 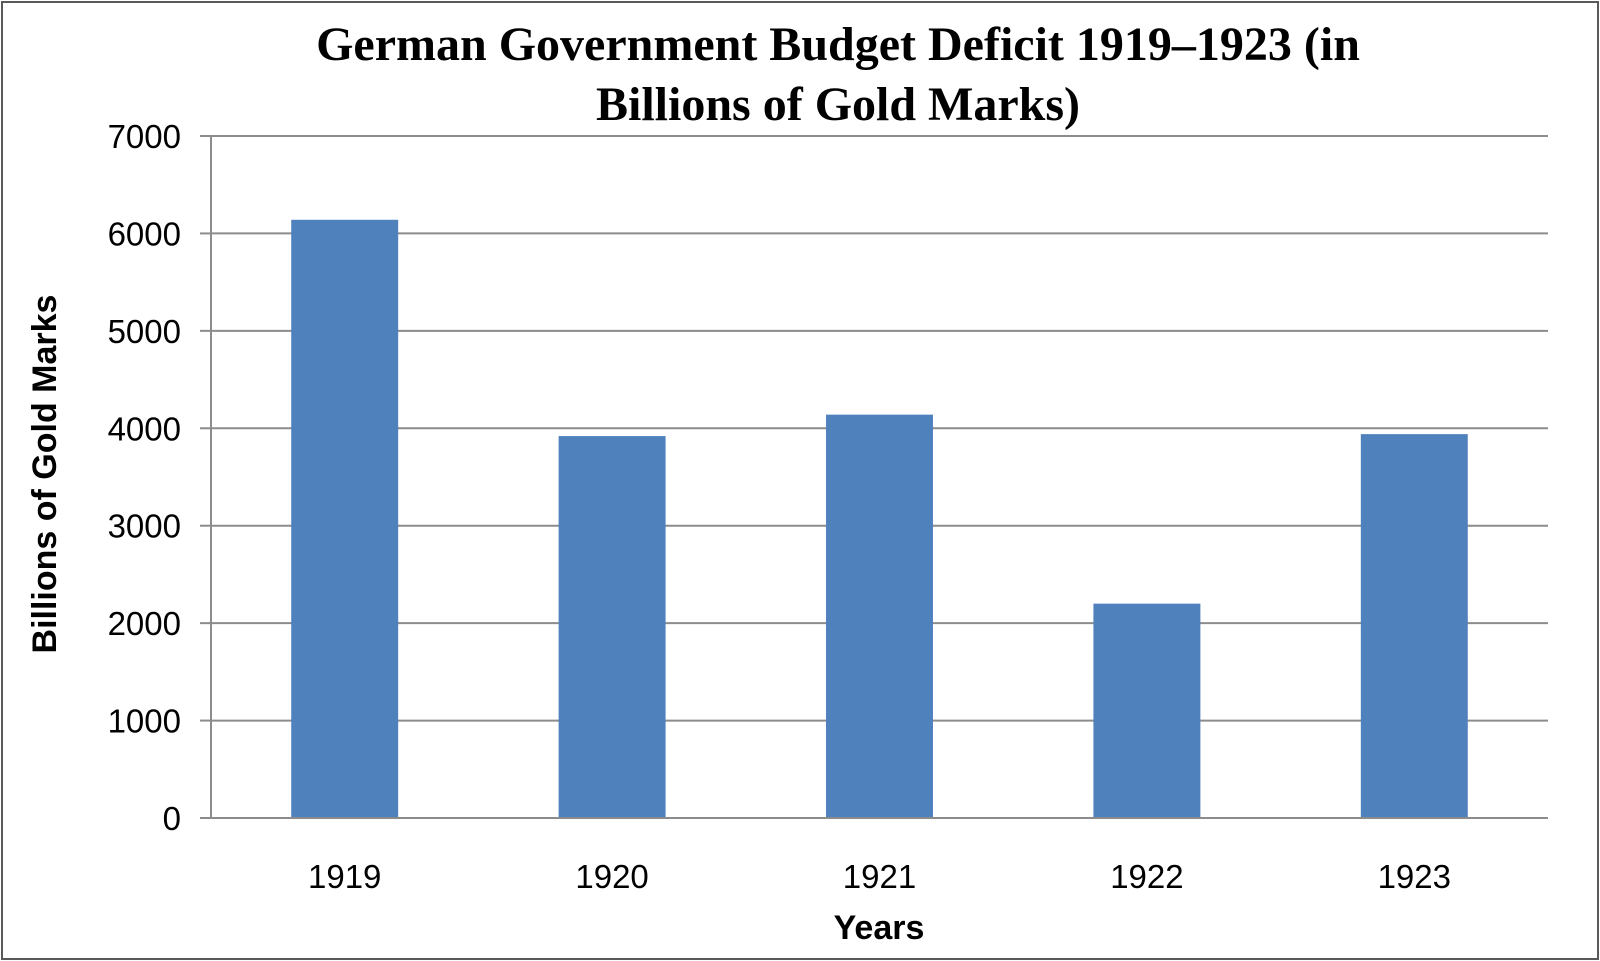 I want to click on x-axis-label: Years, so click(x=879, y=928).